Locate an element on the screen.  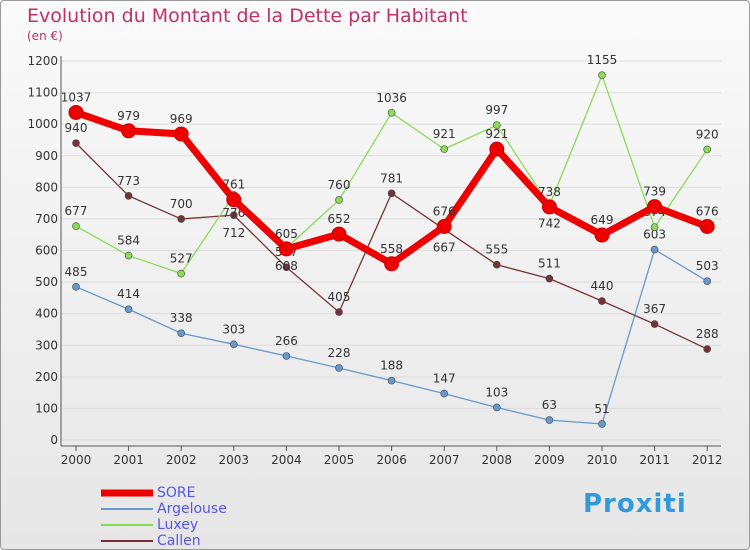
data-label: 997 is located at coordinates (496, 110).